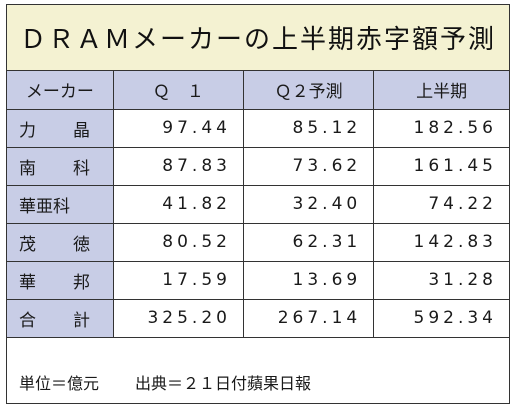  What do you see at coordinates (309, 128) in the screenshot?
I see `row-q2: 85.12` at bounding box center [309, 128].